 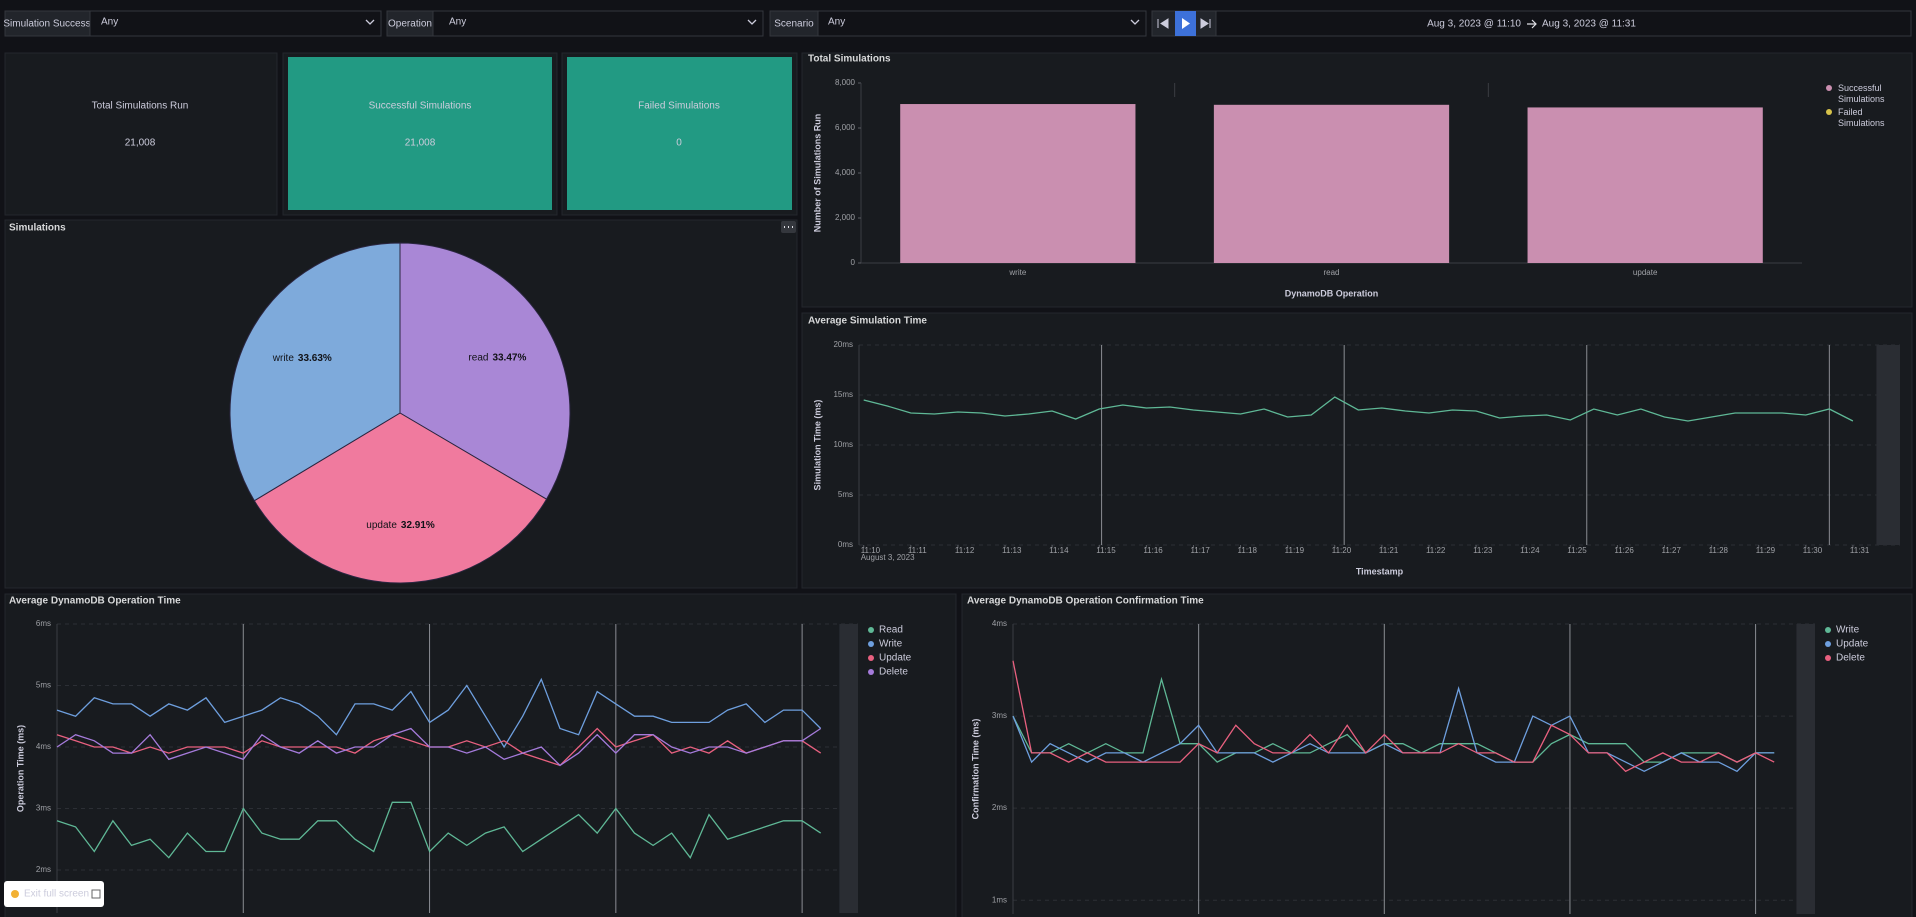 What do you see at coordinates (1059, 550) in the screenshot?
I see `x-tick-label: 11:14` at bounding box center [1059, 550].